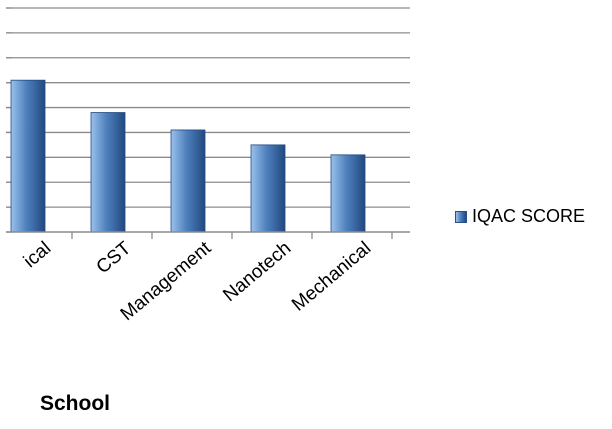  Describe the element at coordinates (37, 255) in the screenshot. I see `x-tick-label: ical` at that location.